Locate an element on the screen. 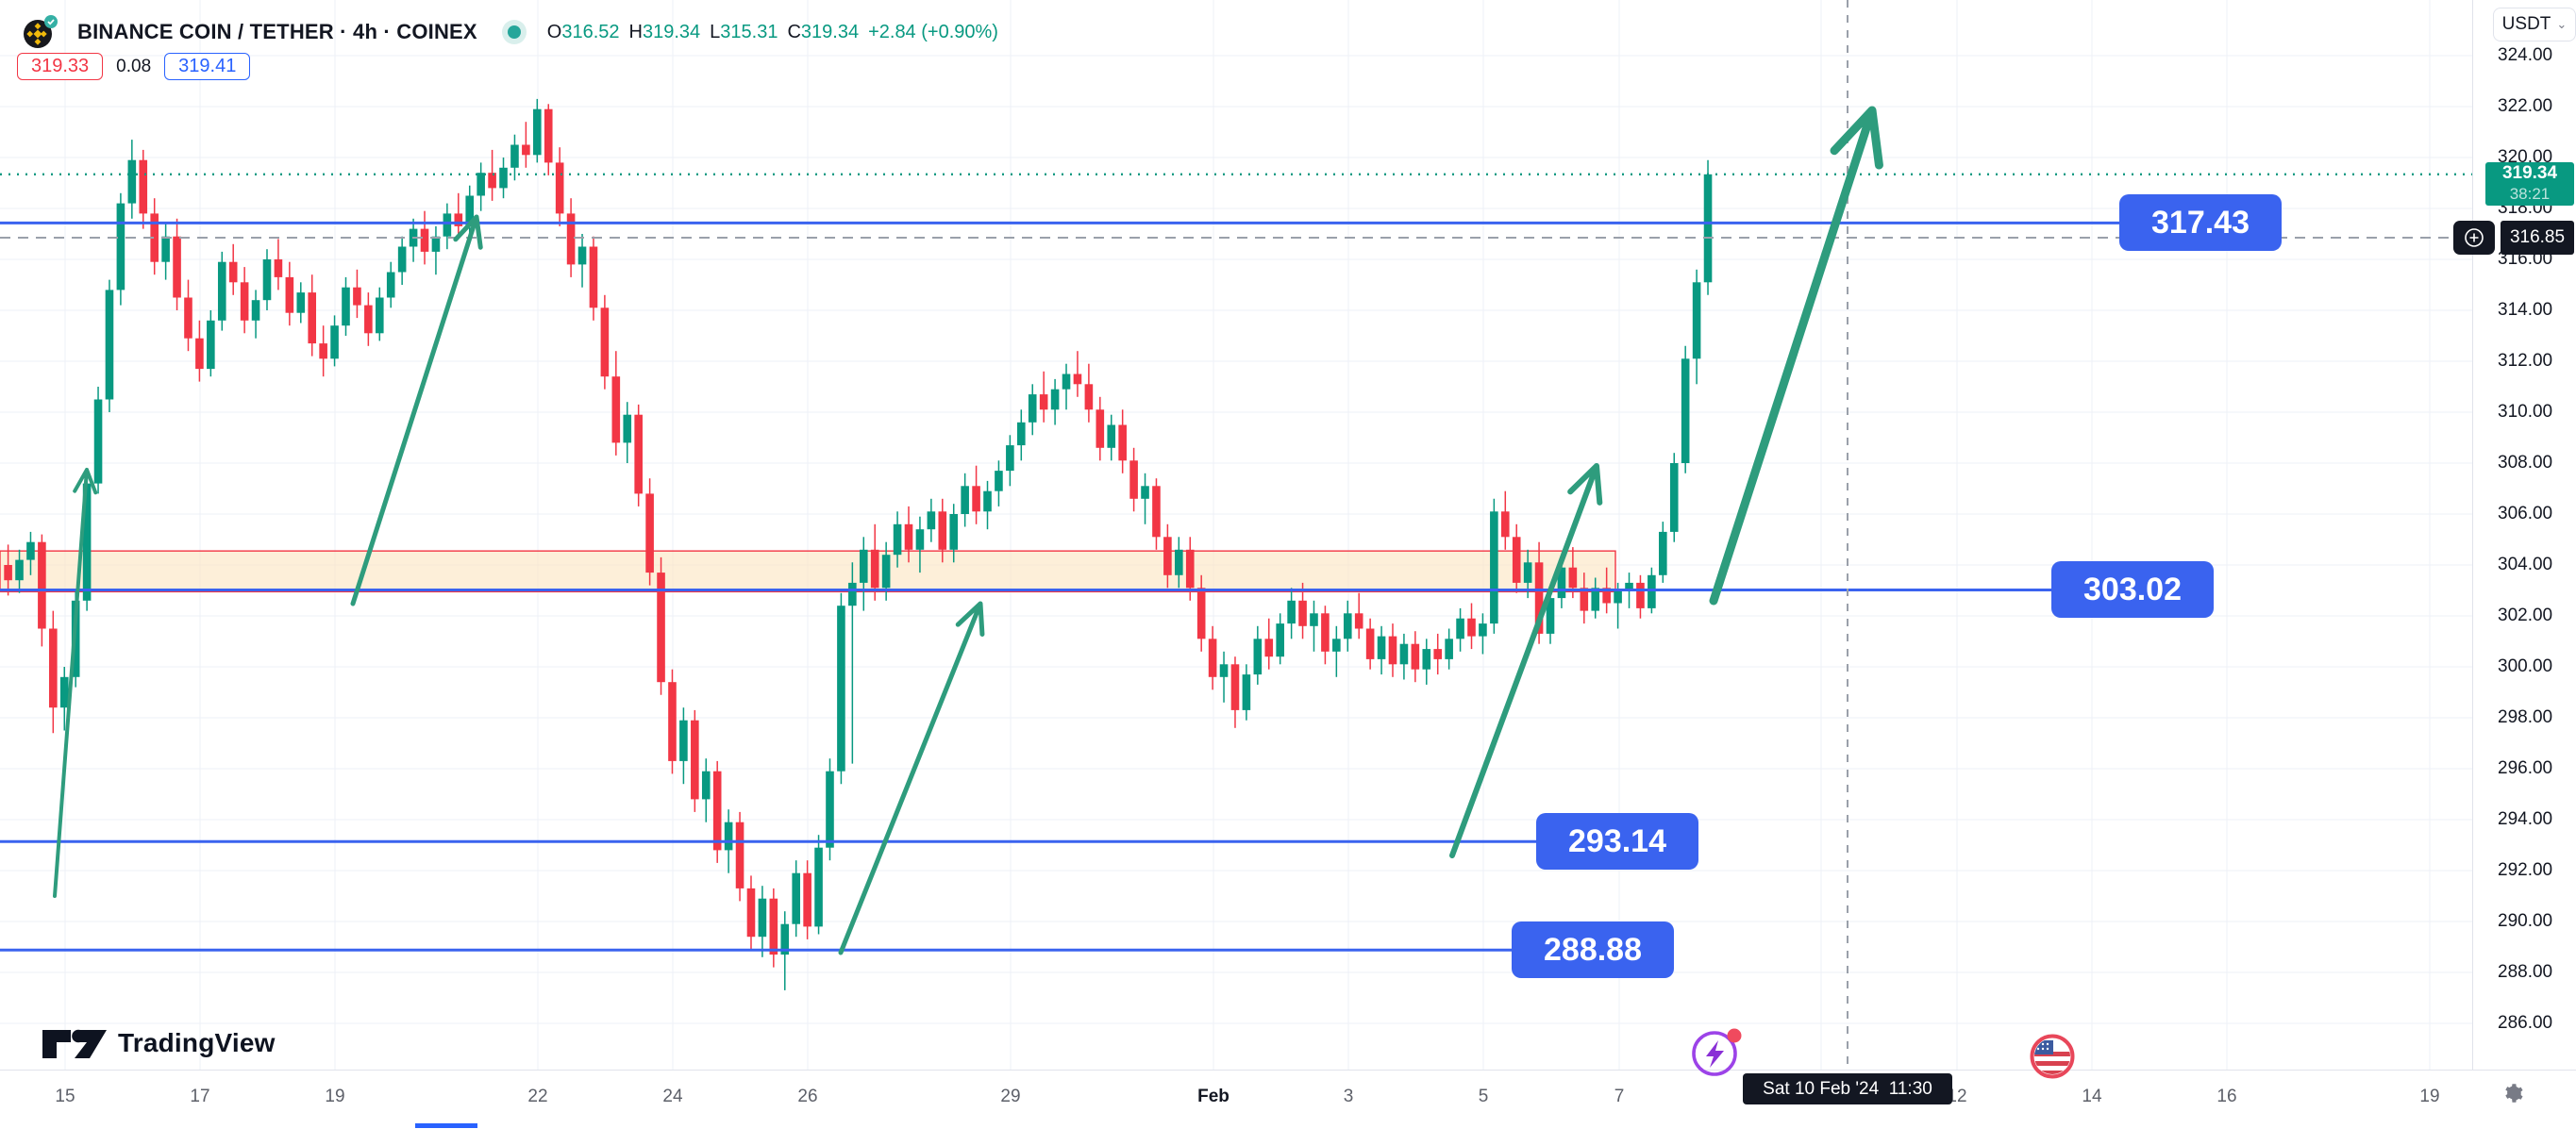 The width and height of the screenshot is (2576, 1129). bid-button: 319.33 is located at coordinates (60, 67).